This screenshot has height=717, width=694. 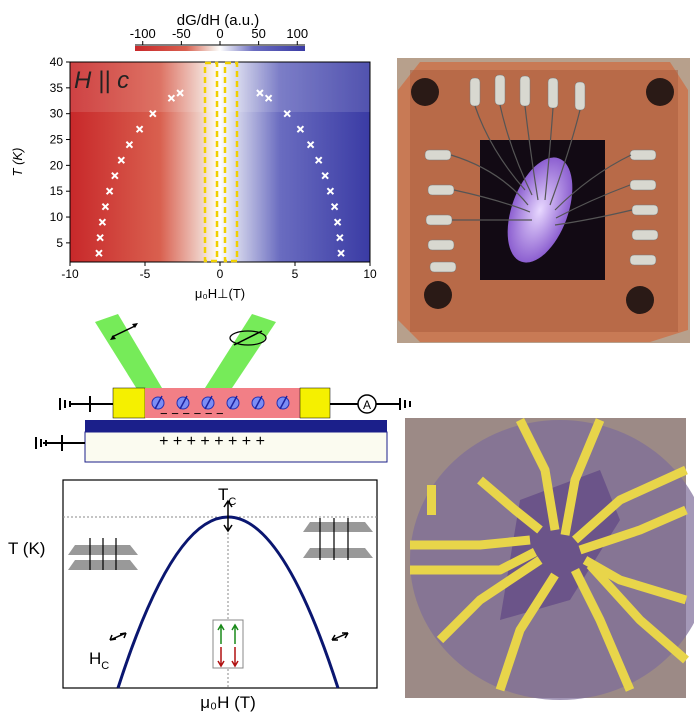 I want to click on y-tick-label: 35, so click(x=57, y=88).